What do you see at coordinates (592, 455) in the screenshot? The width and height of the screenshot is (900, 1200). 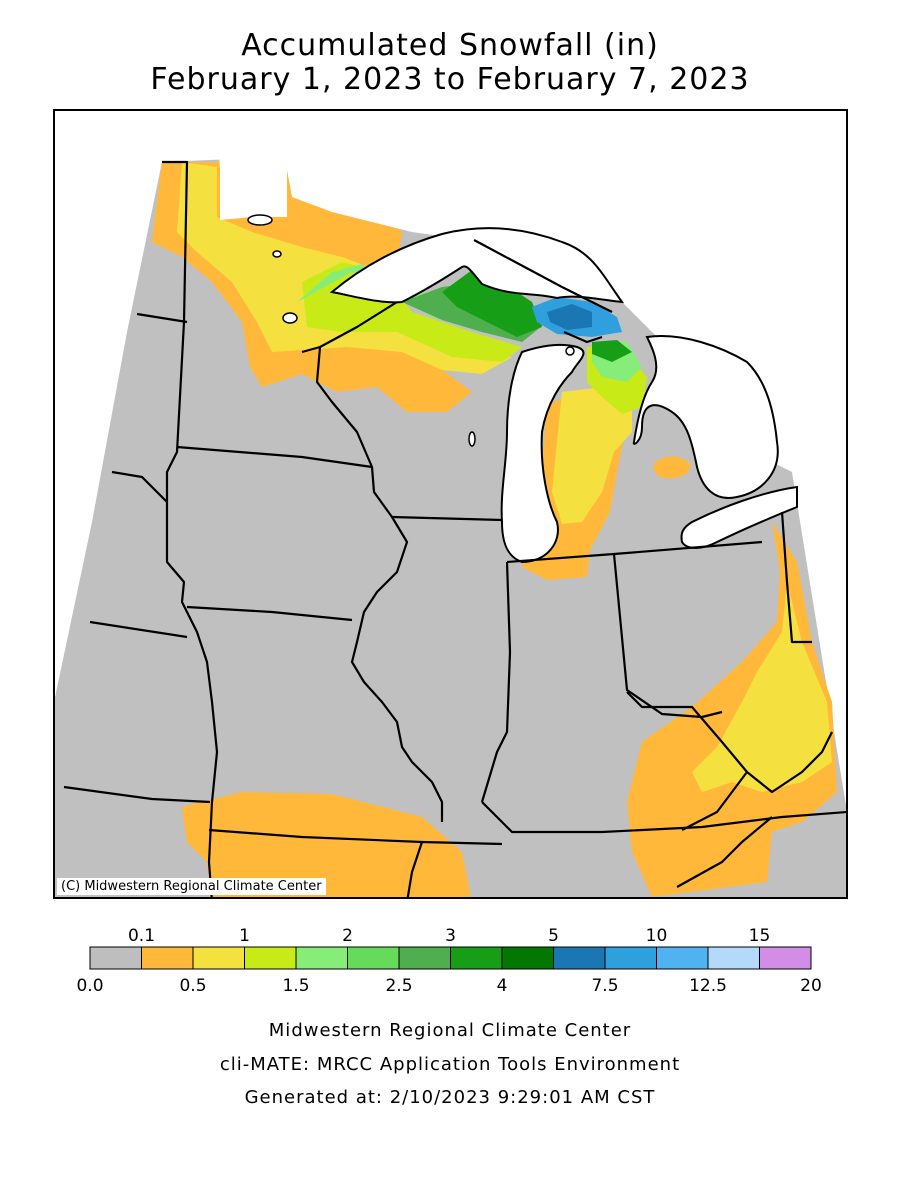 I see `snow-band-yellow-michigan` at bounding box center [592, 455].